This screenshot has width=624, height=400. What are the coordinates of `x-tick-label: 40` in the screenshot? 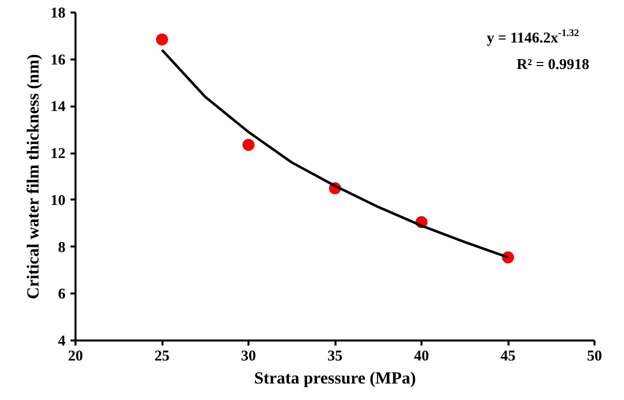 It's located at (421, 356).